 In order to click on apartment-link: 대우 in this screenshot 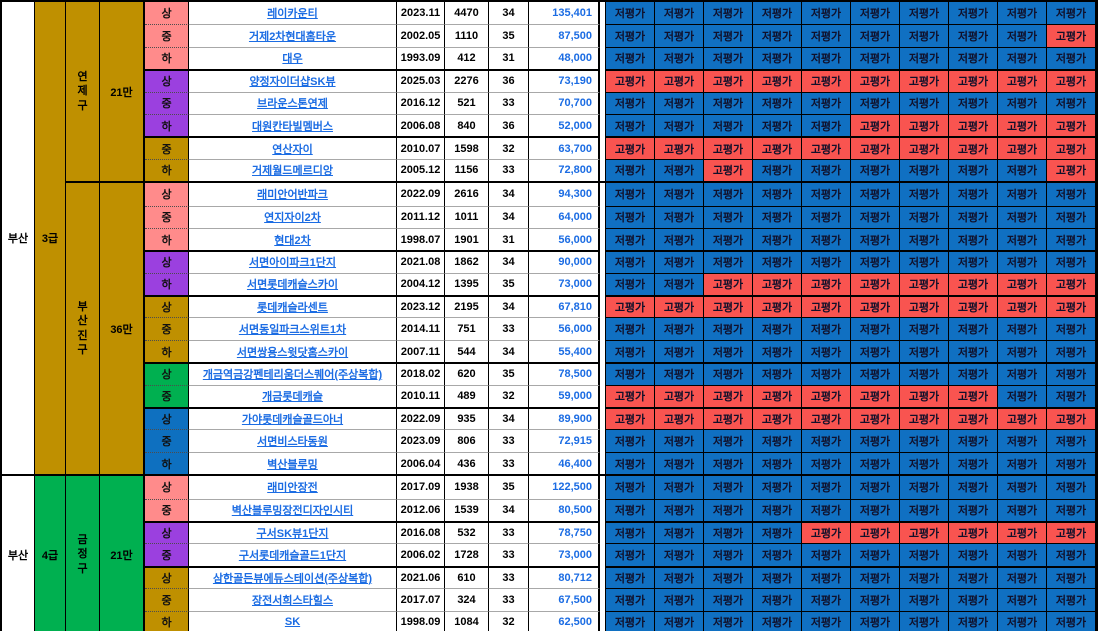, I will do `click(293, 58)`.